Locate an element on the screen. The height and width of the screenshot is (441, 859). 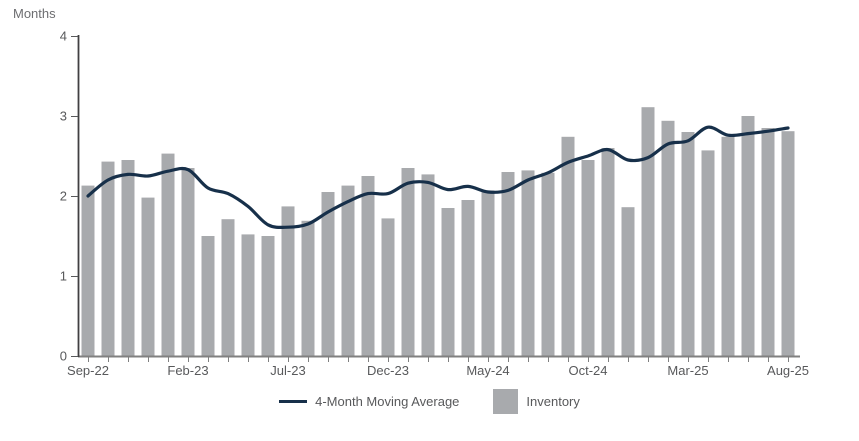
x-tick-label: Feb-23 is located at coordinates (187, 370).